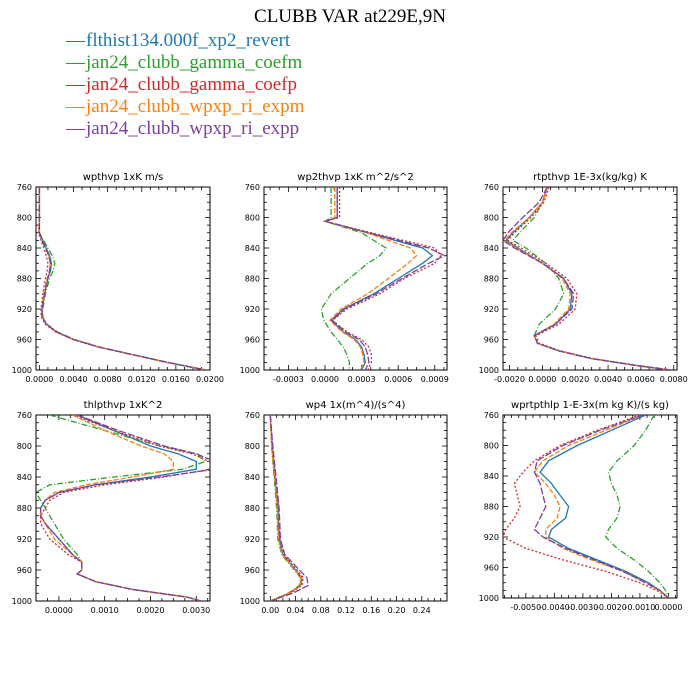 The width and height of the screenshot is (700, 700). What do you see at coordinates (192, 84) in the screenshot?
I see `legend-label: jan24_clubb_gamma_coefp` at bounding box center [192, 84].